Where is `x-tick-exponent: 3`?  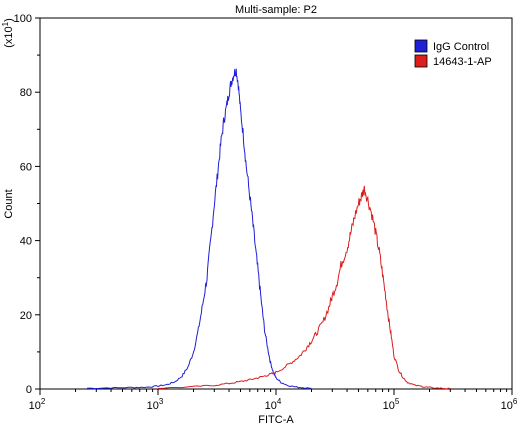 x-tick-exponent: 3 is located at coordinates (161, 401).